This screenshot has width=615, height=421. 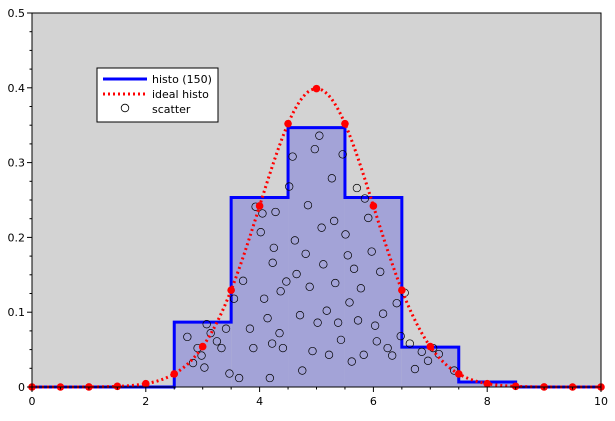 What do you see at coordinates (182, 79) in the screenshot?
I see `legend-histo-label: histo (150)` at bounding box center [182, 79].